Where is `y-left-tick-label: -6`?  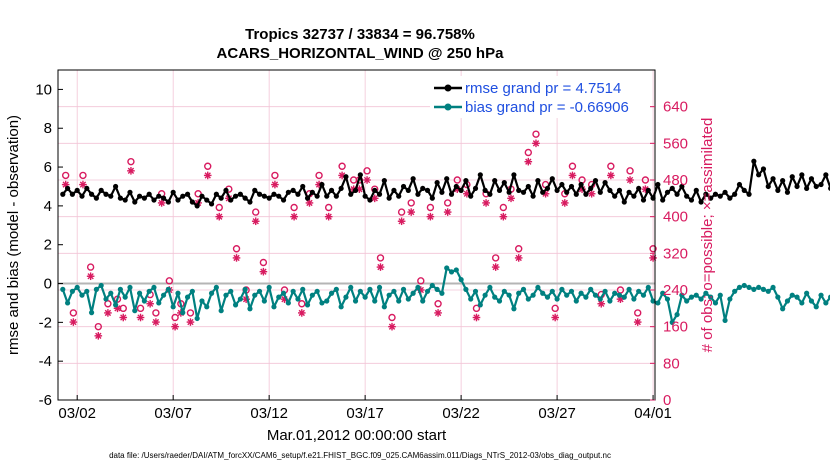 y-left-tick-label: -6 is located at coordinates (45, 400).